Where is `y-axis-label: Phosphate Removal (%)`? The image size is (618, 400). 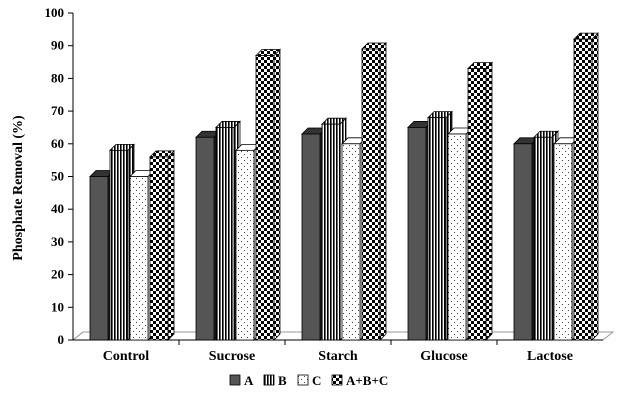 y-axis-label: Phosphate Removal (%) is located at coordinates (18, 188).